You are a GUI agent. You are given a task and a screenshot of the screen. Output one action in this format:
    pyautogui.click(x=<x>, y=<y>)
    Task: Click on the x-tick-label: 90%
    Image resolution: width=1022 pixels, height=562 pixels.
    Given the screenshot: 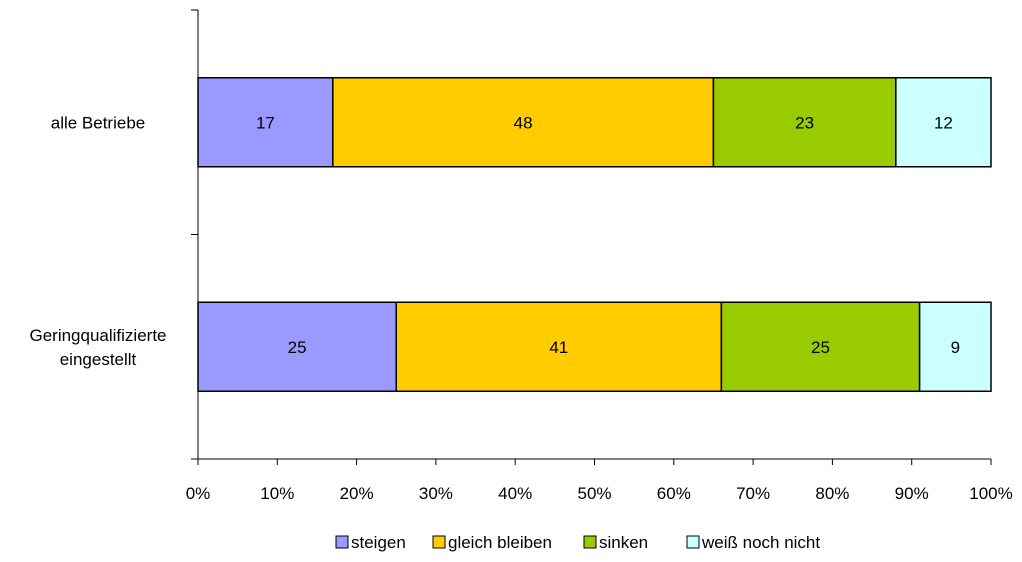 What is the action you would take?
    pyautogui.click(x=912, y=493)
    